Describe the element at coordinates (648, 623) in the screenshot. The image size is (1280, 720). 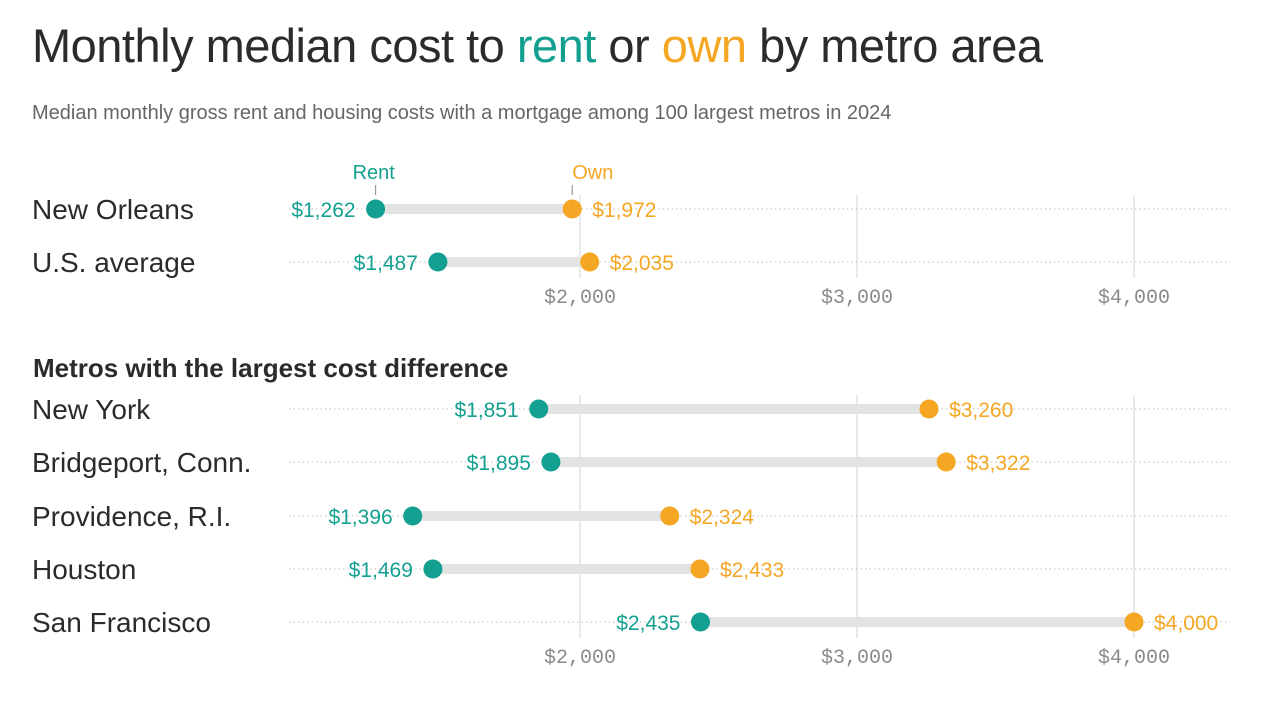
I see `rent-value-label: $2,435` at that location.